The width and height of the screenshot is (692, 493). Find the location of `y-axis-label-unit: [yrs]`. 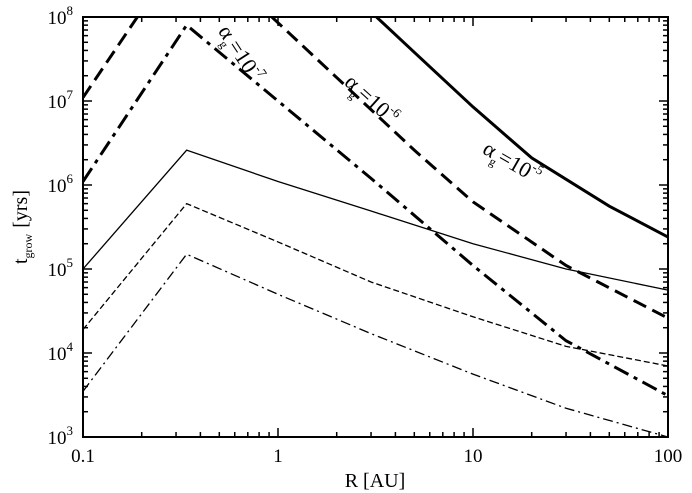

y-axis-label-unit: [yrs] is located at coordinates (21, 209).